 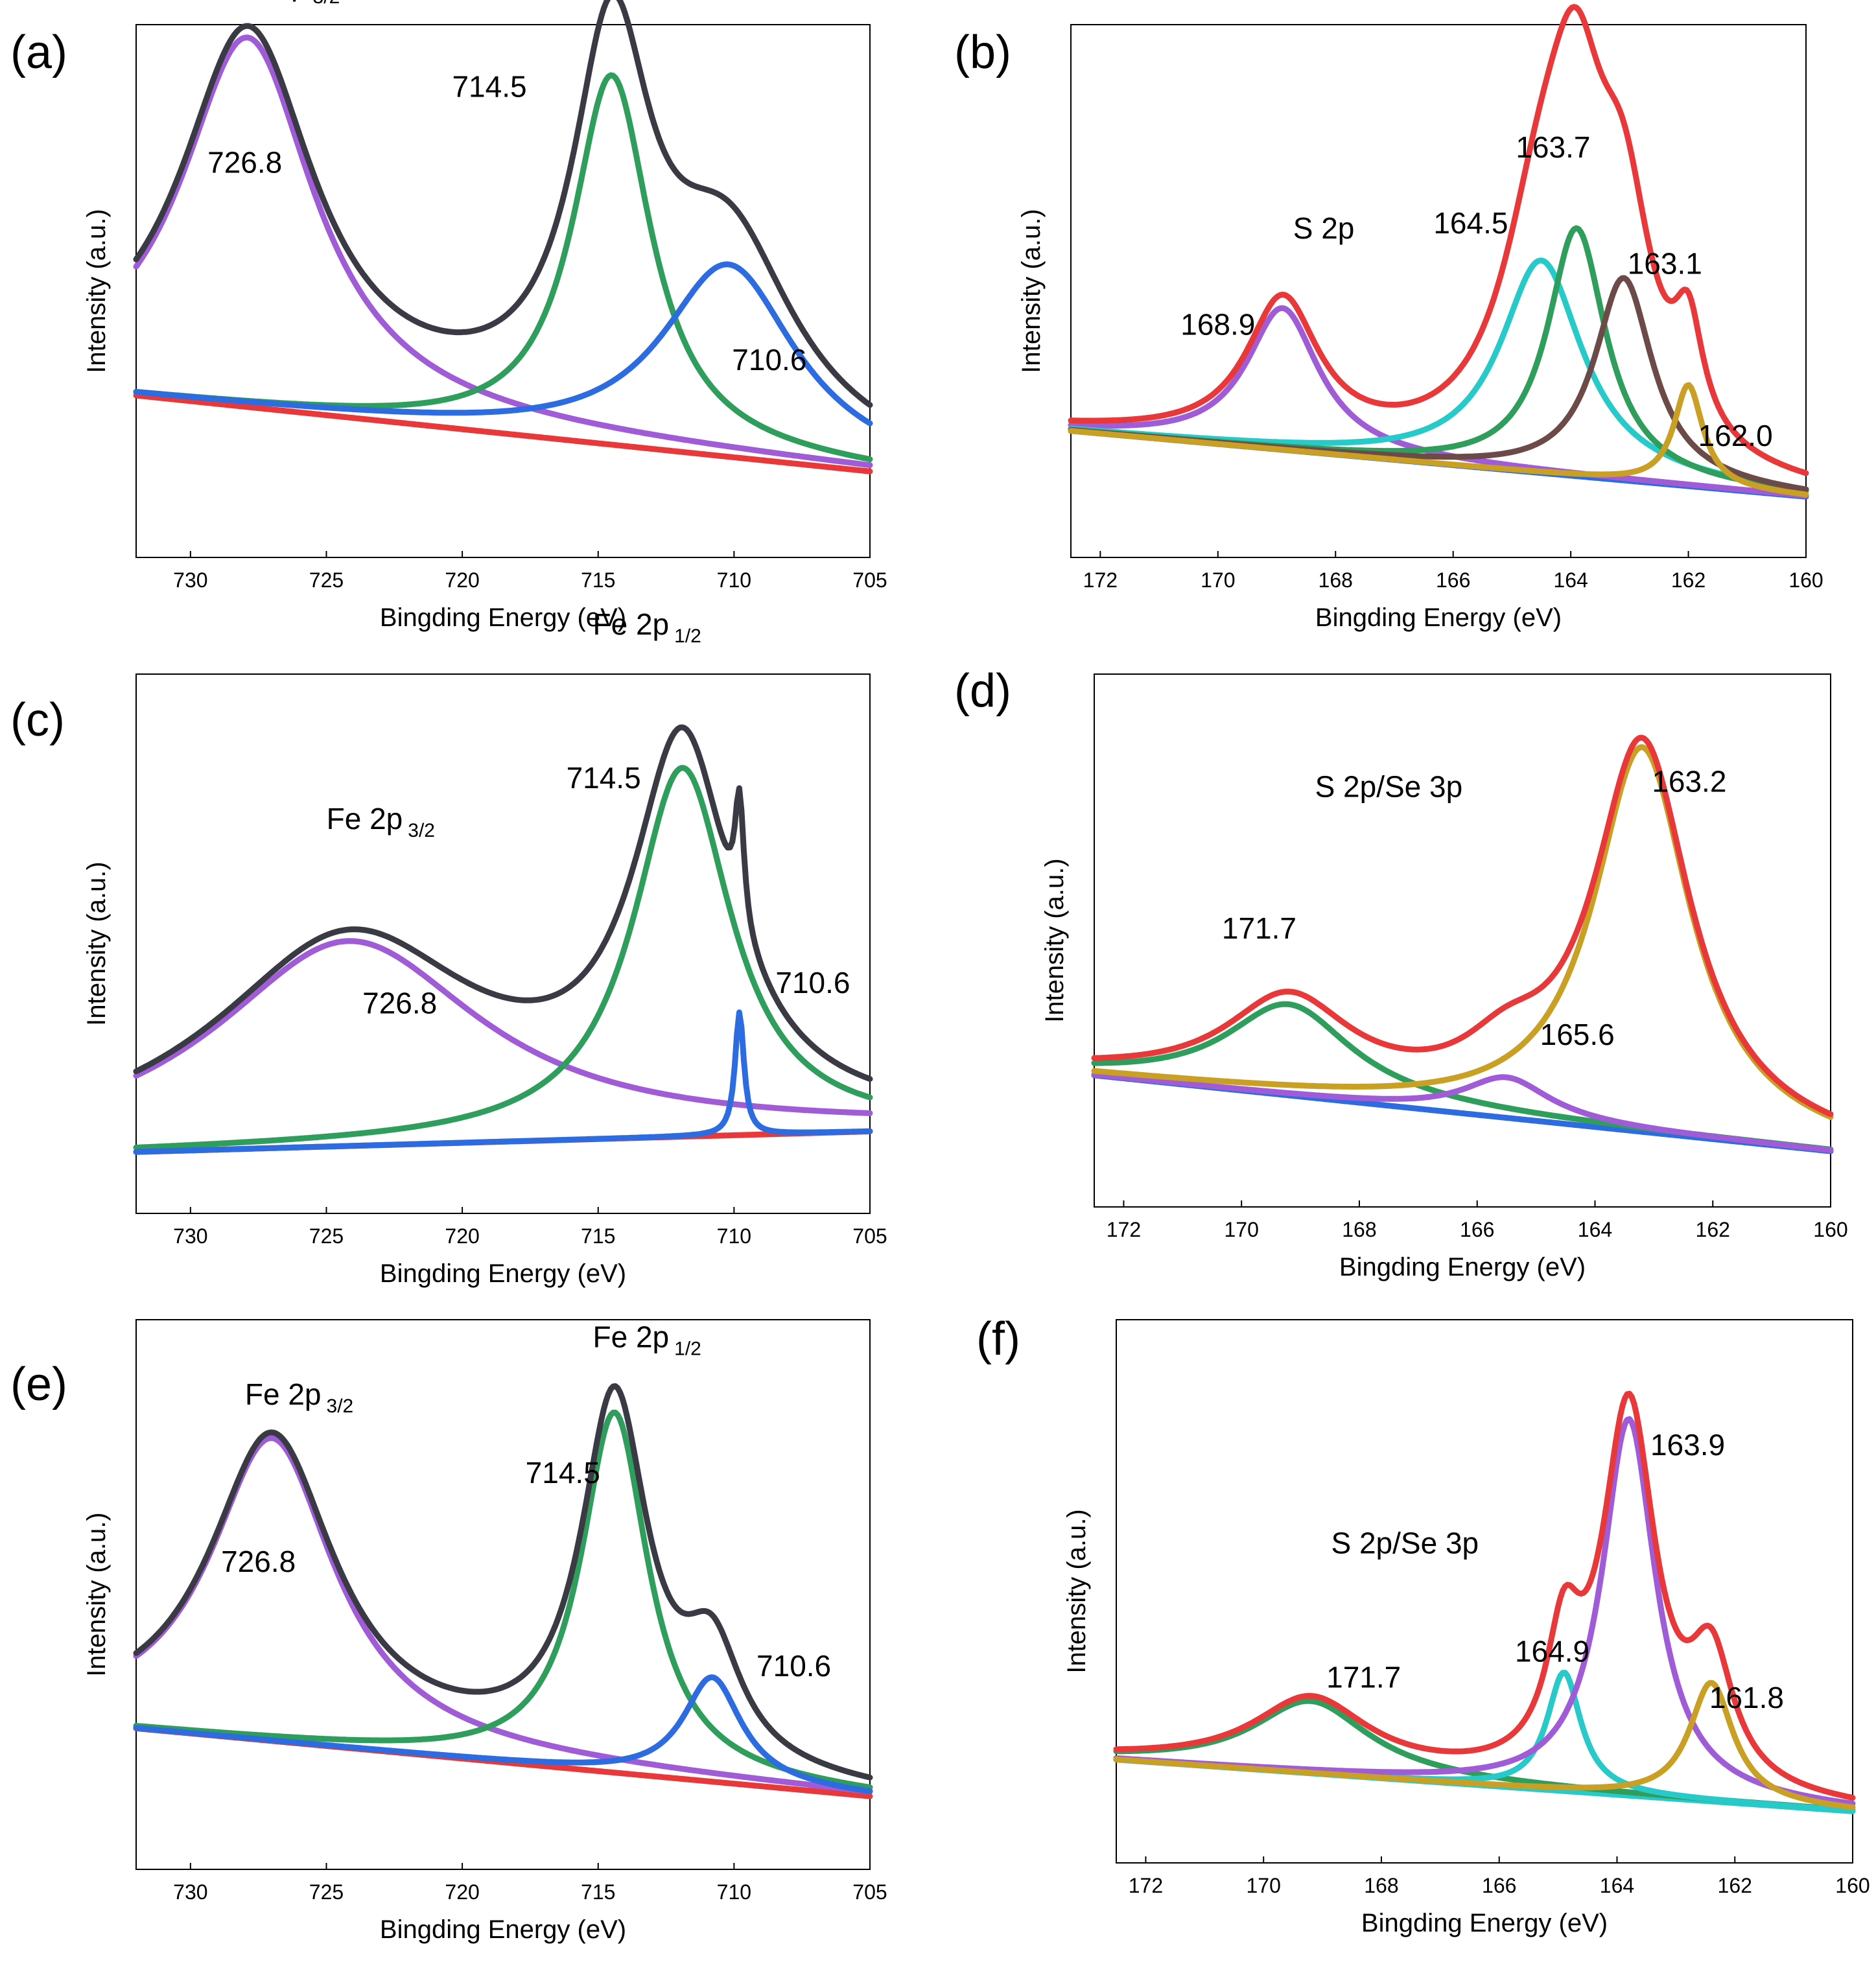 What do you see at coordinates (1218, 324) in the screenshot?
I see `peak-annotation: 168.9` at bounding box center [1218, 324].